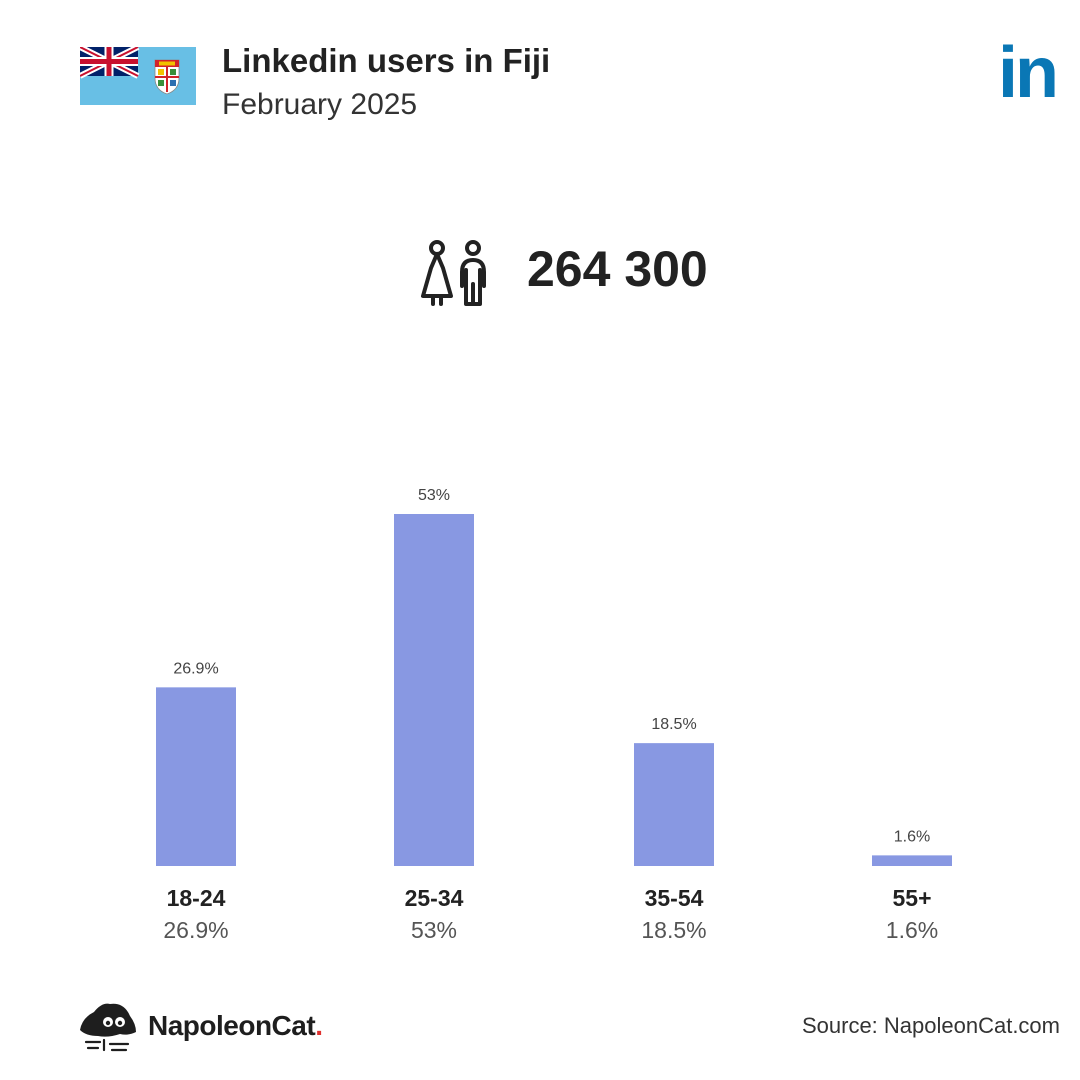  I want to click on category-label: 35-54, so click(674, 898).